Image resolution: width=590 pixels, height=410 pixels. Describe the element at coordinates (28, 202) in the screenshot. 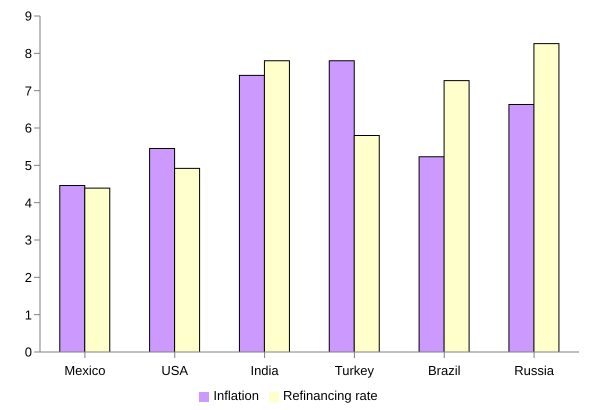

I see `y-tick-label: 4` at that location.